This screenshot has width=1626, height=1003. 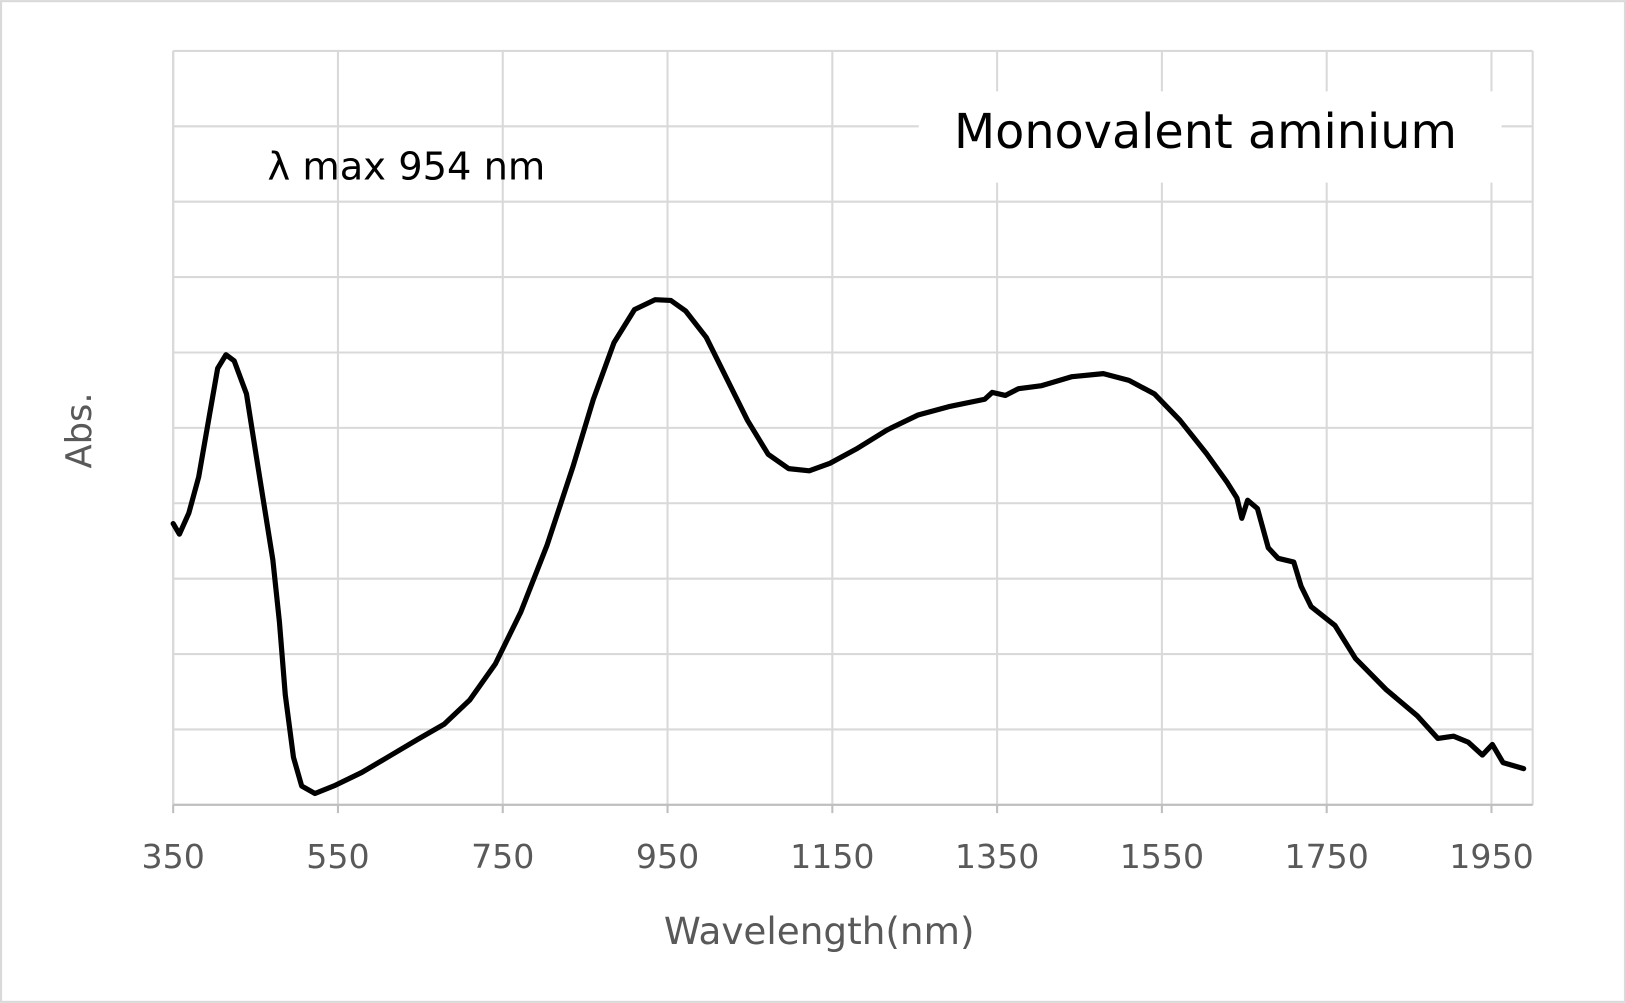 I want to click on x-tick-label: 350, so click(x=173, y=856).